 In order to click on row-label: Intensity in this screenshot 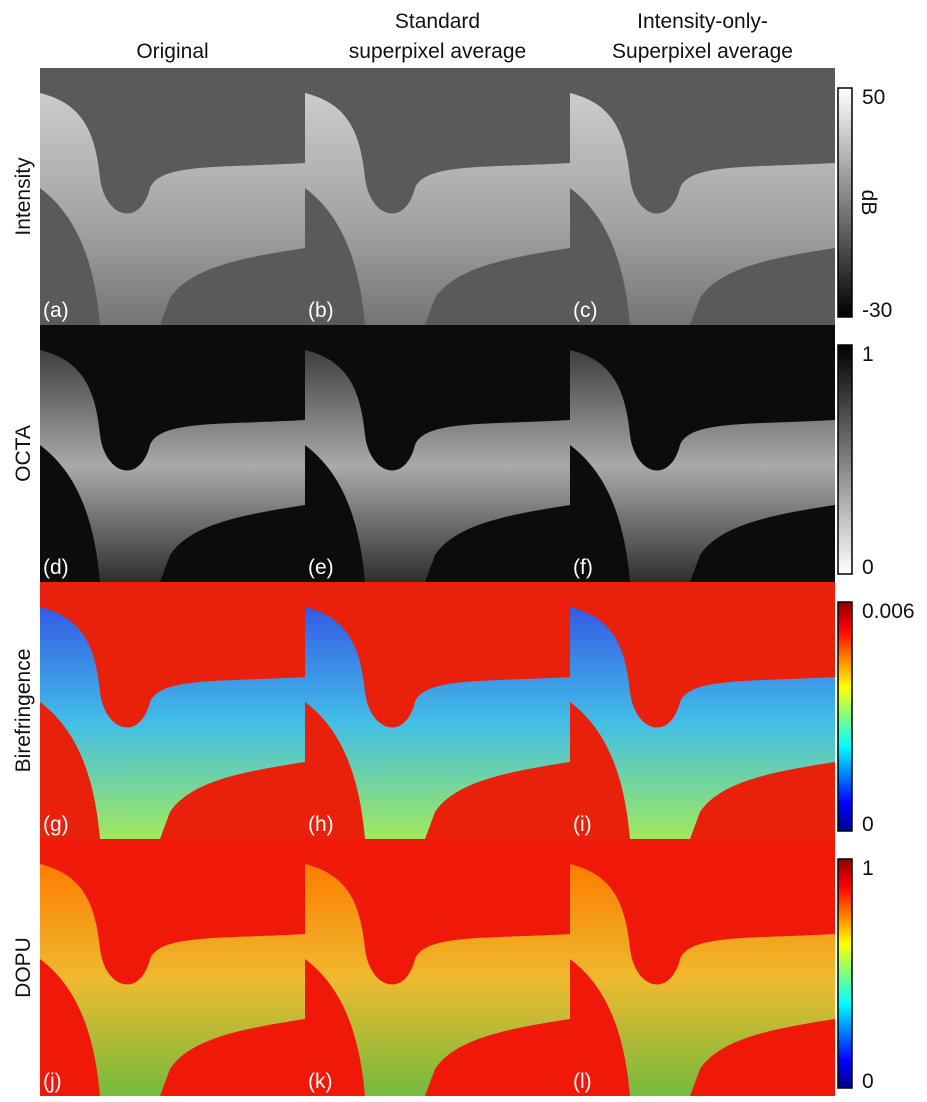, I will do `click(23, 196)`.